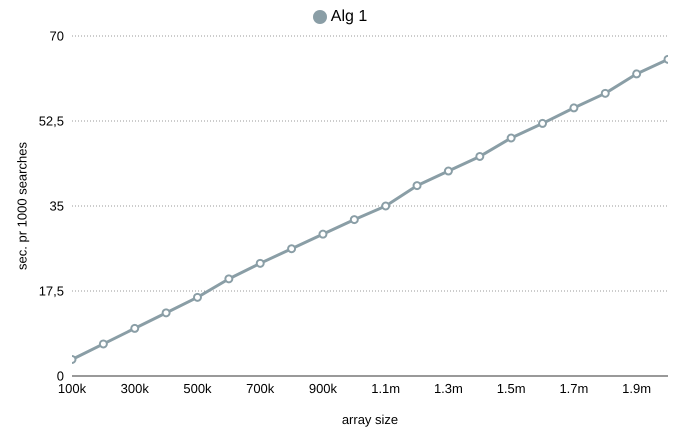 This screenshot has height=438, width=686. I want to click on y-axis-title: sec. pr 1000 searches, so click(22, 206).